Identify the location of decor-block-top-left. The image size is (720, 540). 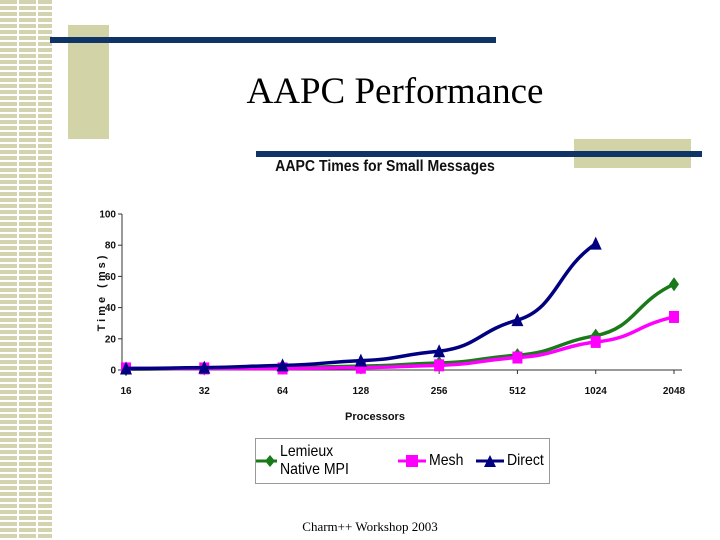
(88, 82).